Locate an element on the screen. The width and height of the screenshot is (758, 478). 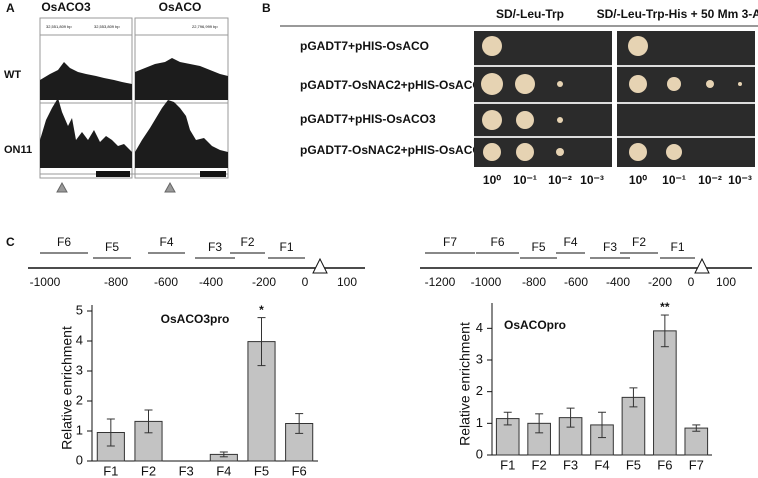
panel-label: C is located at coordinates (10, 242).